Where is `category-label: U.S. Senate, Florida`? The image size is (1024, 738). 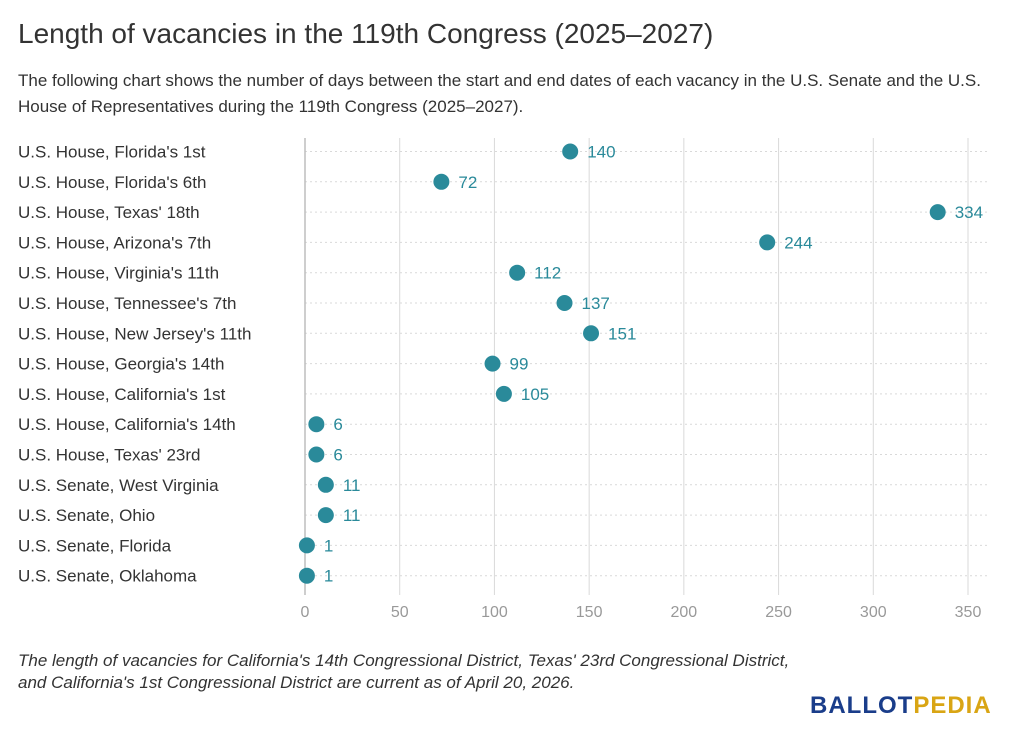
category-label: U.S. Senate, Florida is located at coordinates (95, 545).